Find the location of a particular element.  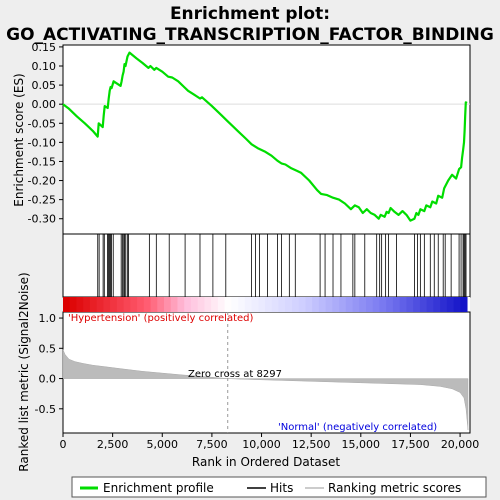

x-tick-label: 15,000 is located at coordinates (361, 444).